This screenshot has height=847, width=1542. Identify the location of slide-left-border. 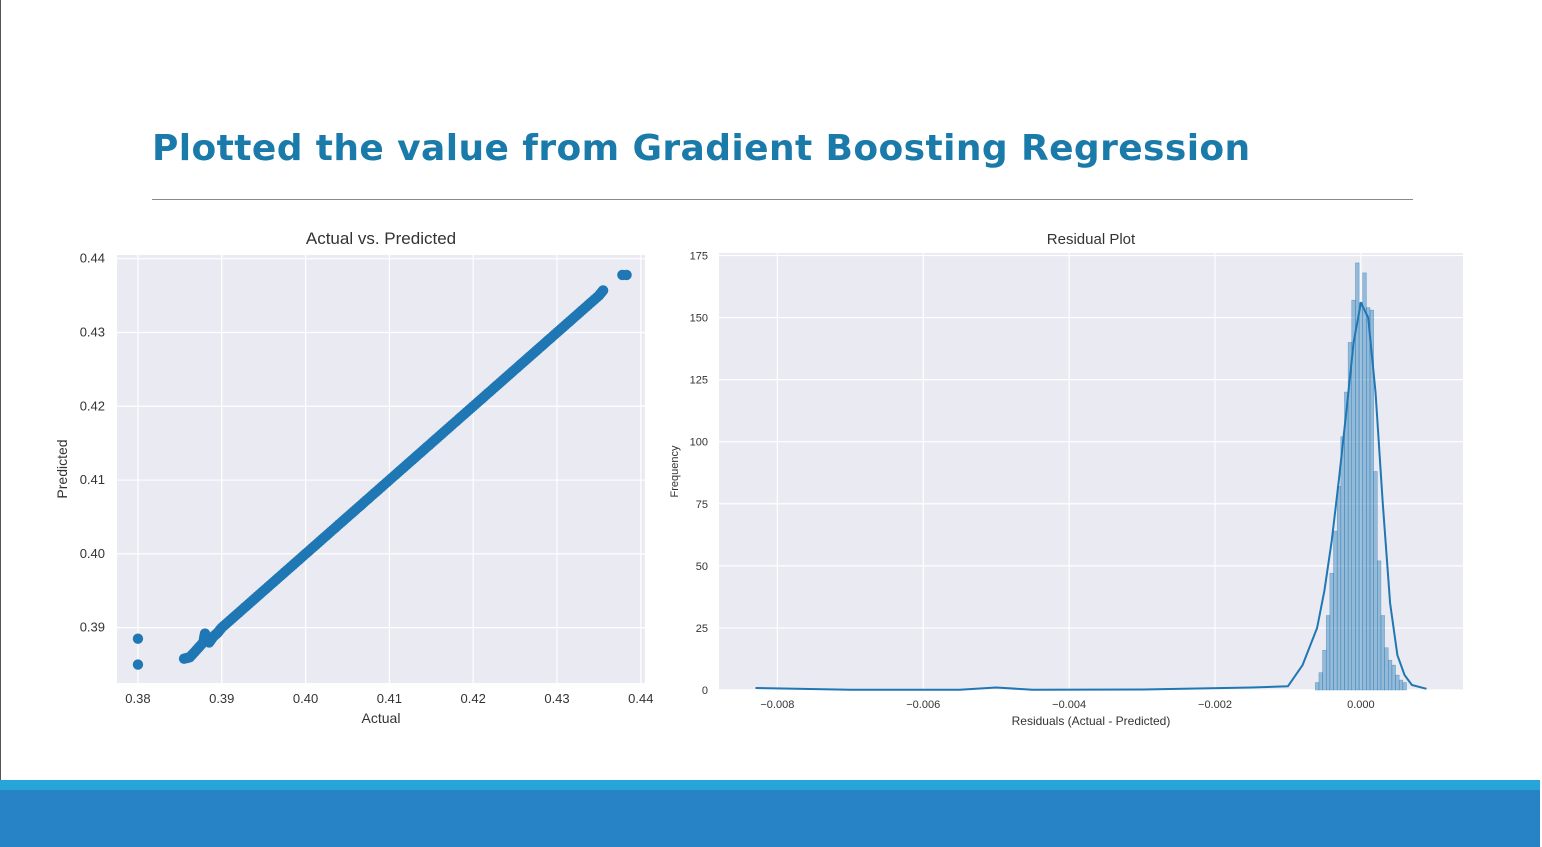
(0, 423).